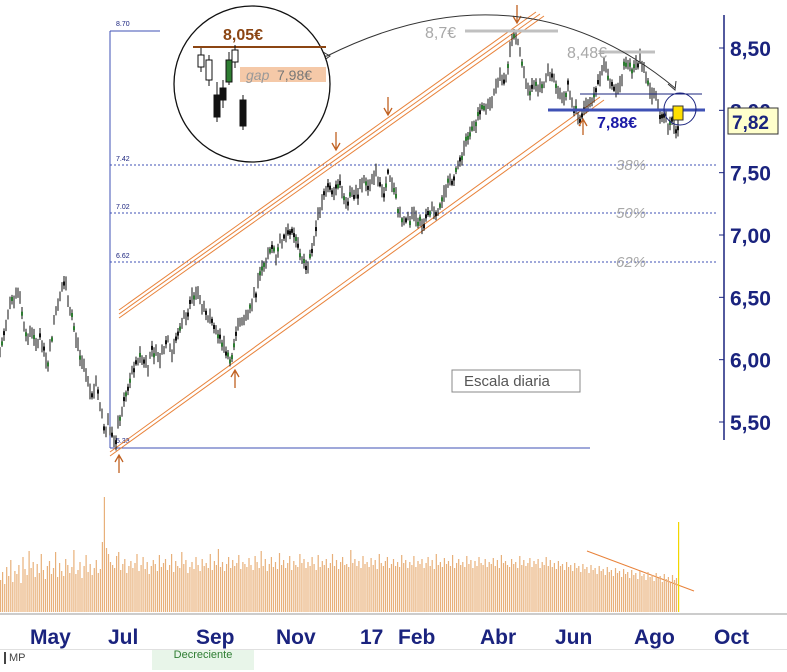 The height and width of the screenshot is (672, 787). Describe the element at coordinates (283, 74) in the screenshot. I see `inset-gap-band` at that location.